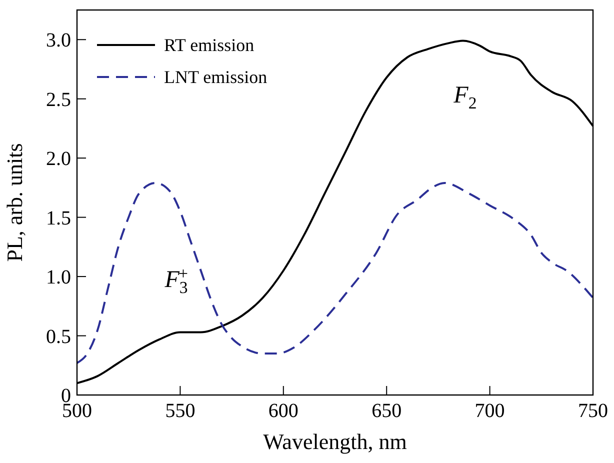 This screenshot has width=614, height=463. What do you see at coordinates (489, 411) in the screenshot?
I see `x-tick-label: 700` at bounding box center [489, 411].